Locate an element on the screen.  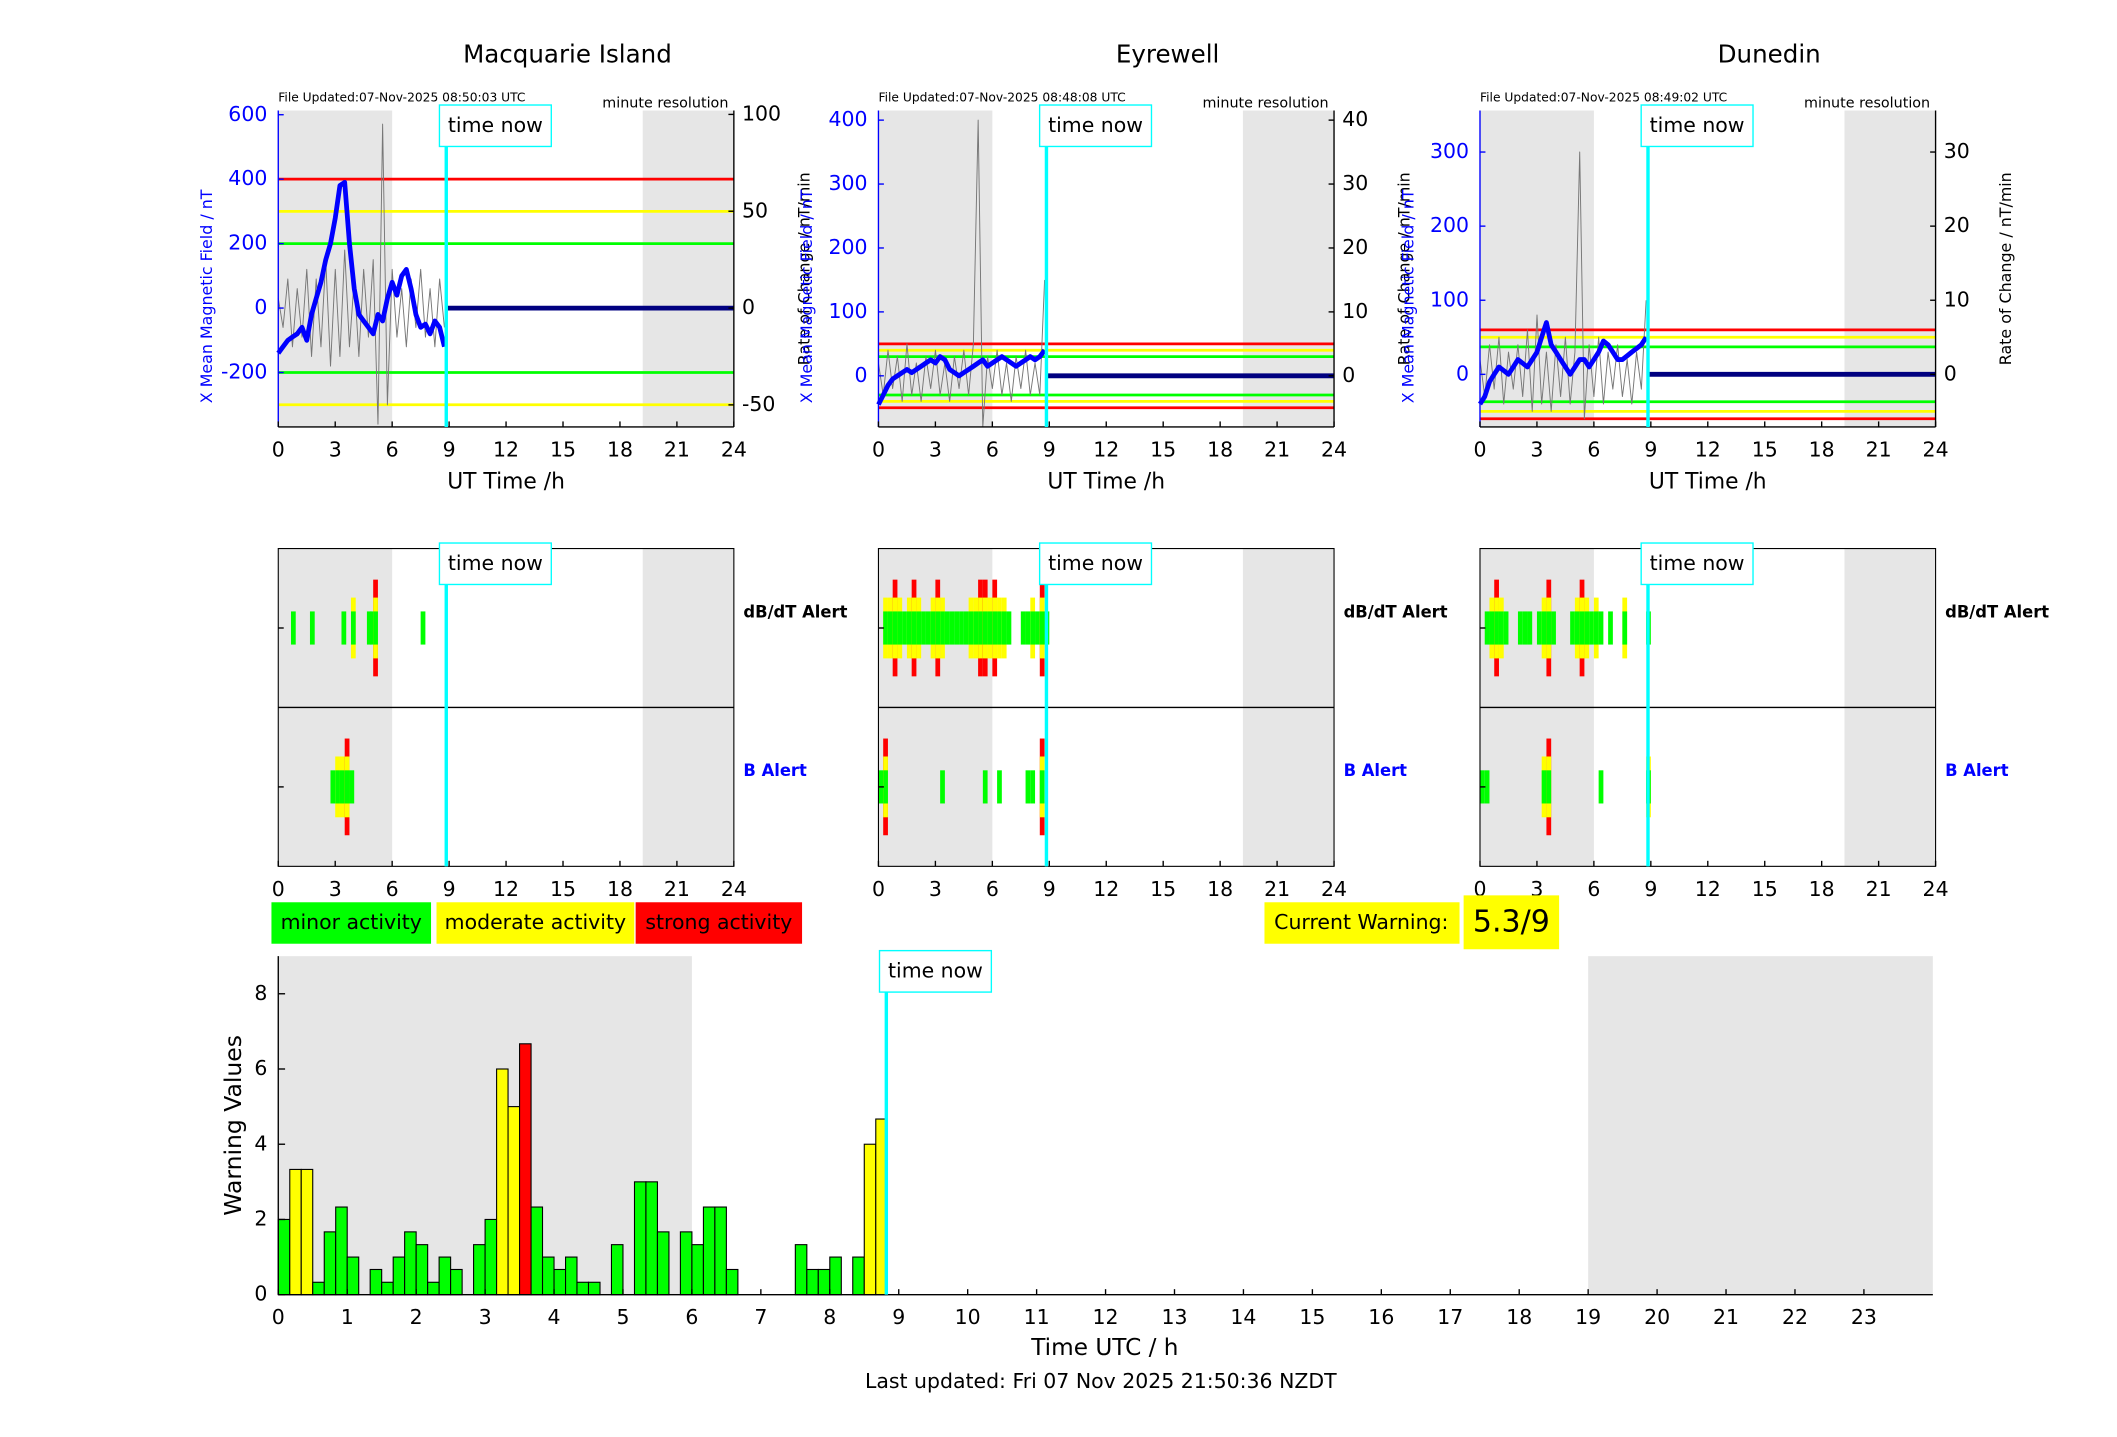
y-tick-label: 100 is located at coordinates (848, 311).